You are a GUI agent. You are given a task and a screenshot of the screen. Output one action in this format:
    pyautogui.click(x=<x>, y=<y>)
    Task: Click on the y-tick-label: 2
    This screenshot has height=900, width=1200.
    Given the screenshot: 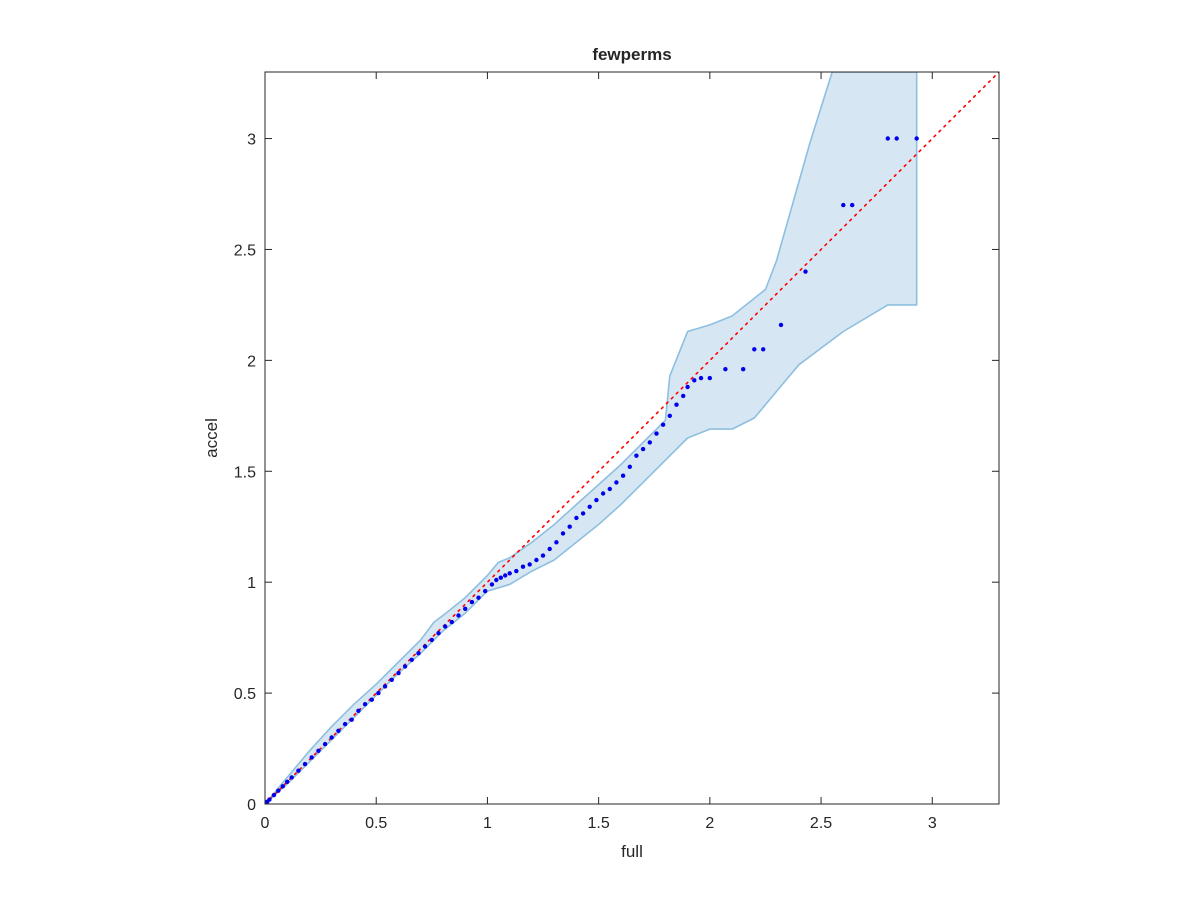 What is the action you would take?
    pyautogui.click(x=251, y=361)
    